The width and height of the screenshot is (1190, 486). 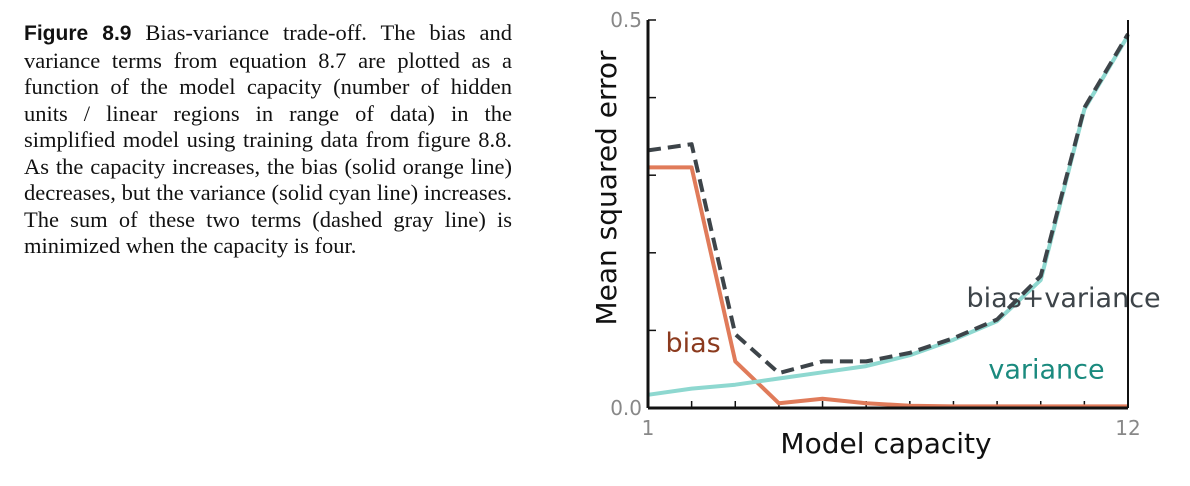 What do you see at coordinates (626, 20) in the screenshot?
I see `y-tick-label: 0.5` at bounding box center [626, 20].